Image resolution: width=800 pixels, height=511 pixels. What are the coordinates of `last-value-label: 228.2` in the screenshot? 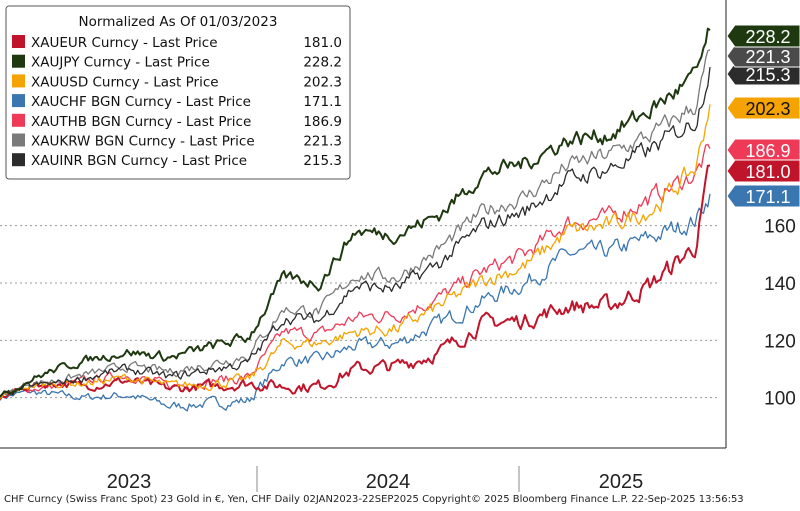 It's located at (767, 37).